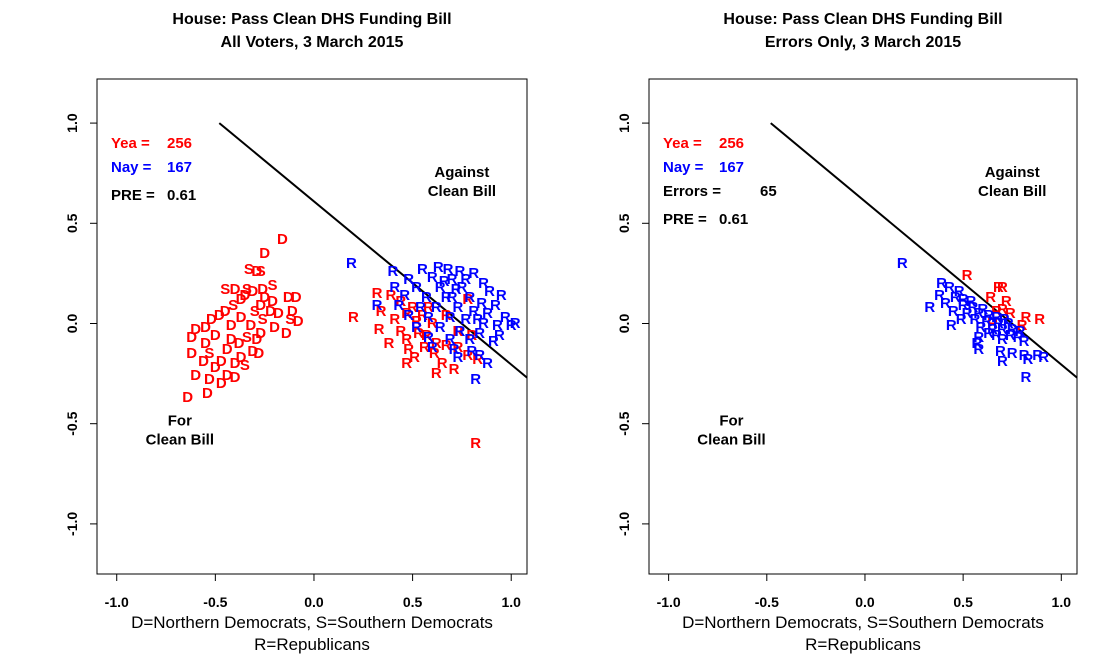 The image size is (1101, 671). What do you see at coordinates (72, 223) in the screenshot?
I see `y-tick-label: 0.5` at bounding box center [72, 223].